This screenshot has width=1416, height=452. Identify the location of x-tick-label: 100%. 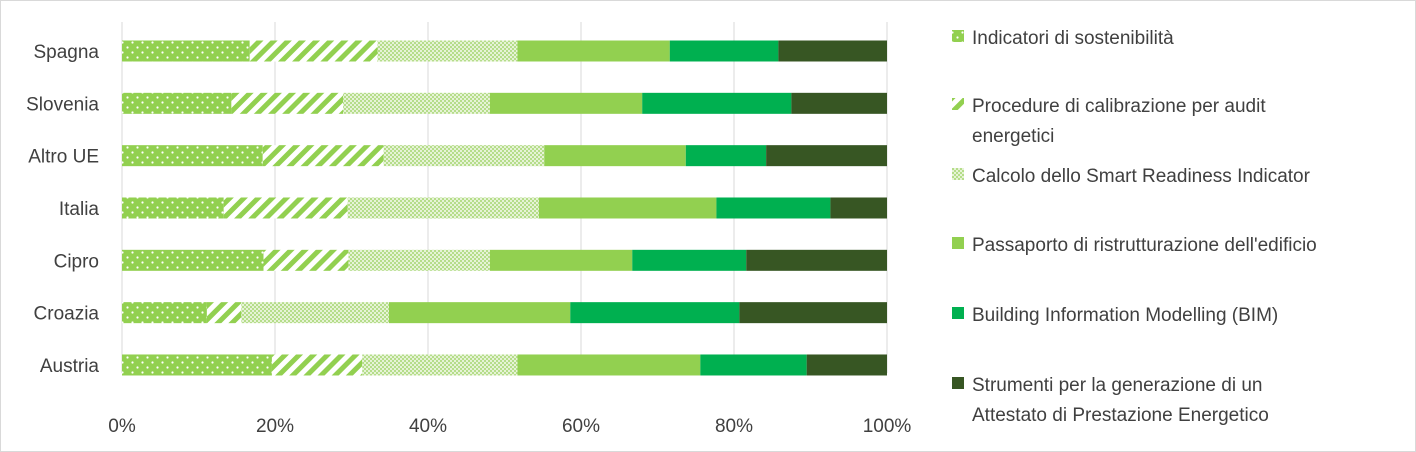
(887, 426).